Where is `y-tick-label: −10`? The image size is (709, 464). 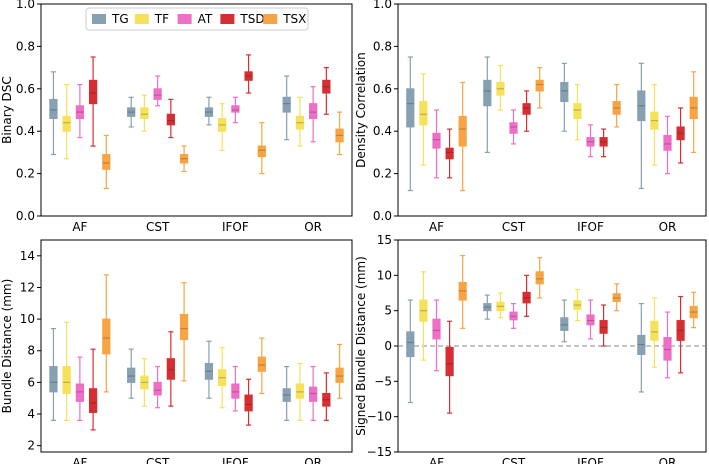 y-tick-label: −10 is located at coordinates (379, 417).